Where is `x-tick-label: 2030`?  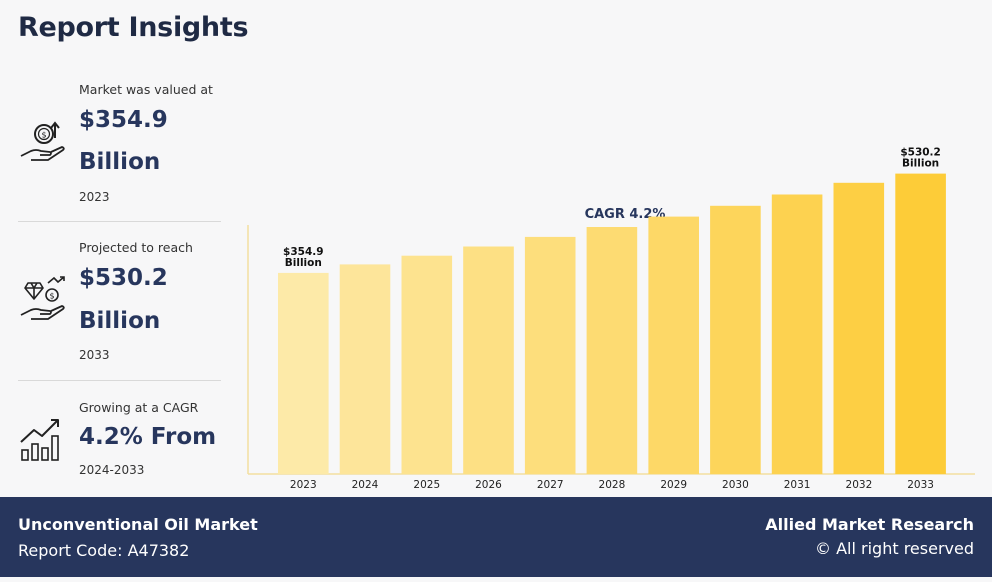 x-tick-label: 2030 is located at coordinates (735, 485).